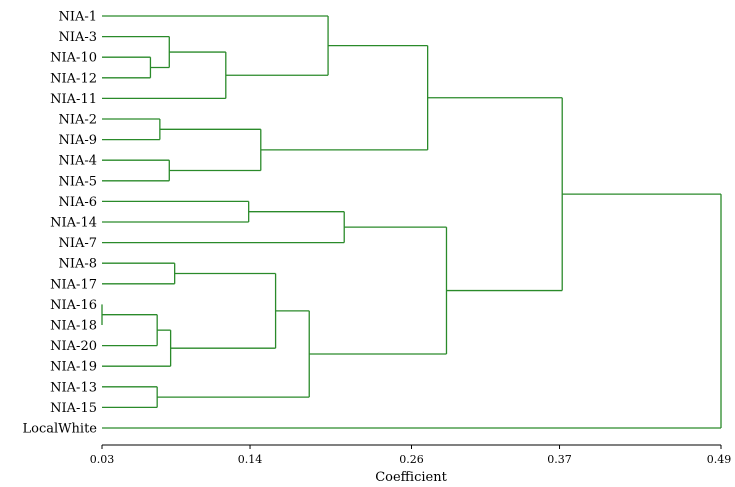 This screenshot has height=487, width=735. I want to click on x-axis-tick-label: 0.26, so click(411, 459).